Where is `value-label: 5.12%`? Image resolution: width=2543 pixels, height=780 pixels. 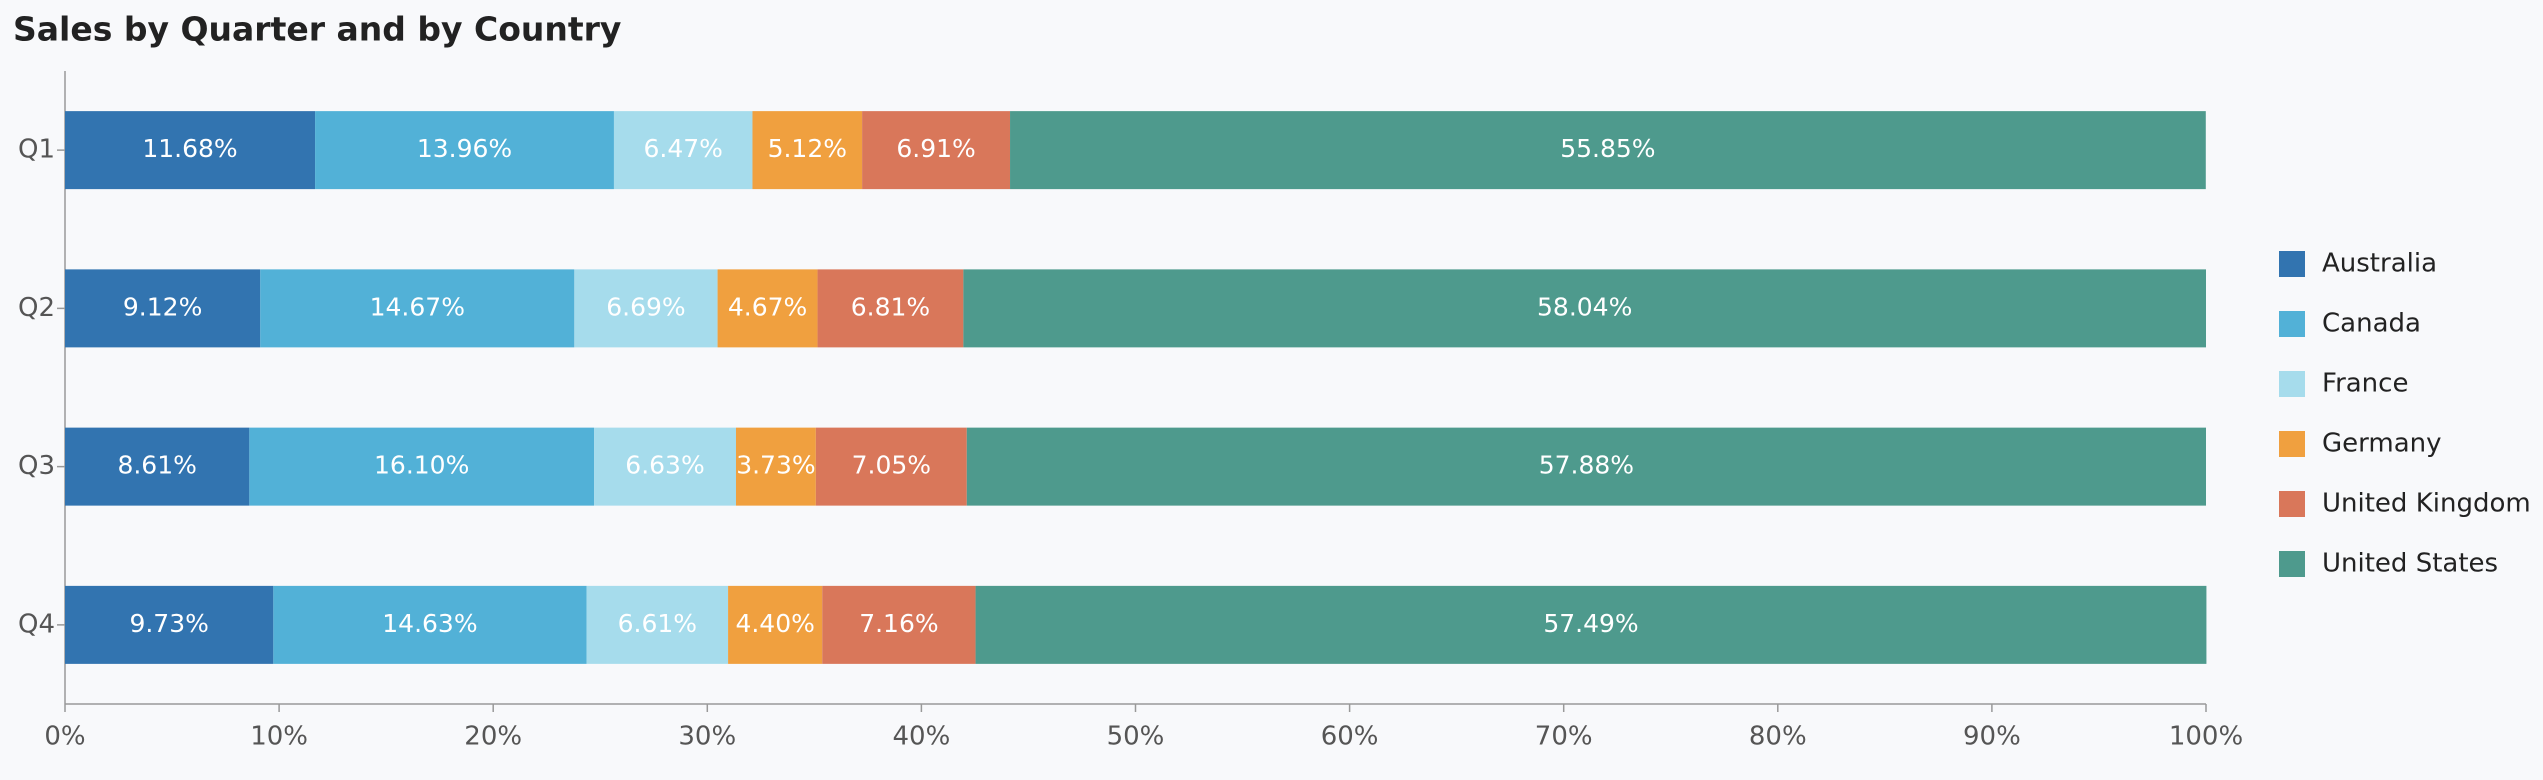 value-label: 5.12% is located at coordinates (807, 148).